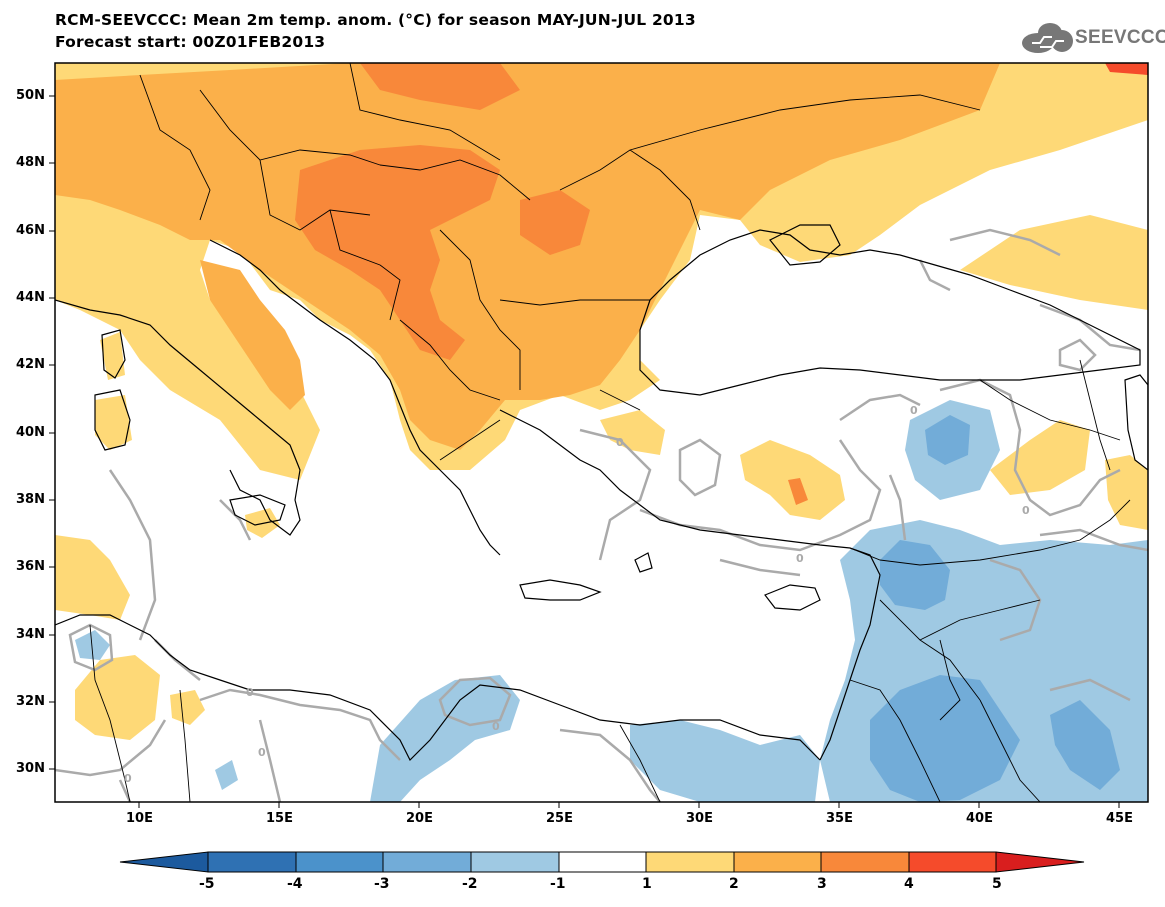  What do you see at coordinates (139, 818) in the screenshot?
I see `lon-label: 10E` at bounding box center [139, 818].